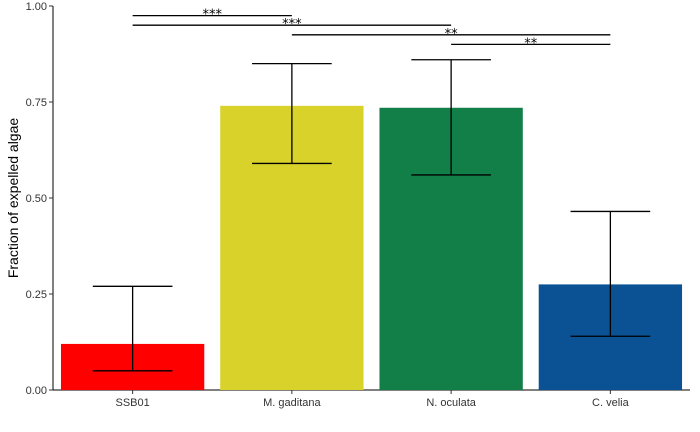 Image resolution: width=700 pixels, height=432 pixels. Describe the element at coordinates (36, 391) in the screenshot. I see `y-tick-label: 0.00` at that location.